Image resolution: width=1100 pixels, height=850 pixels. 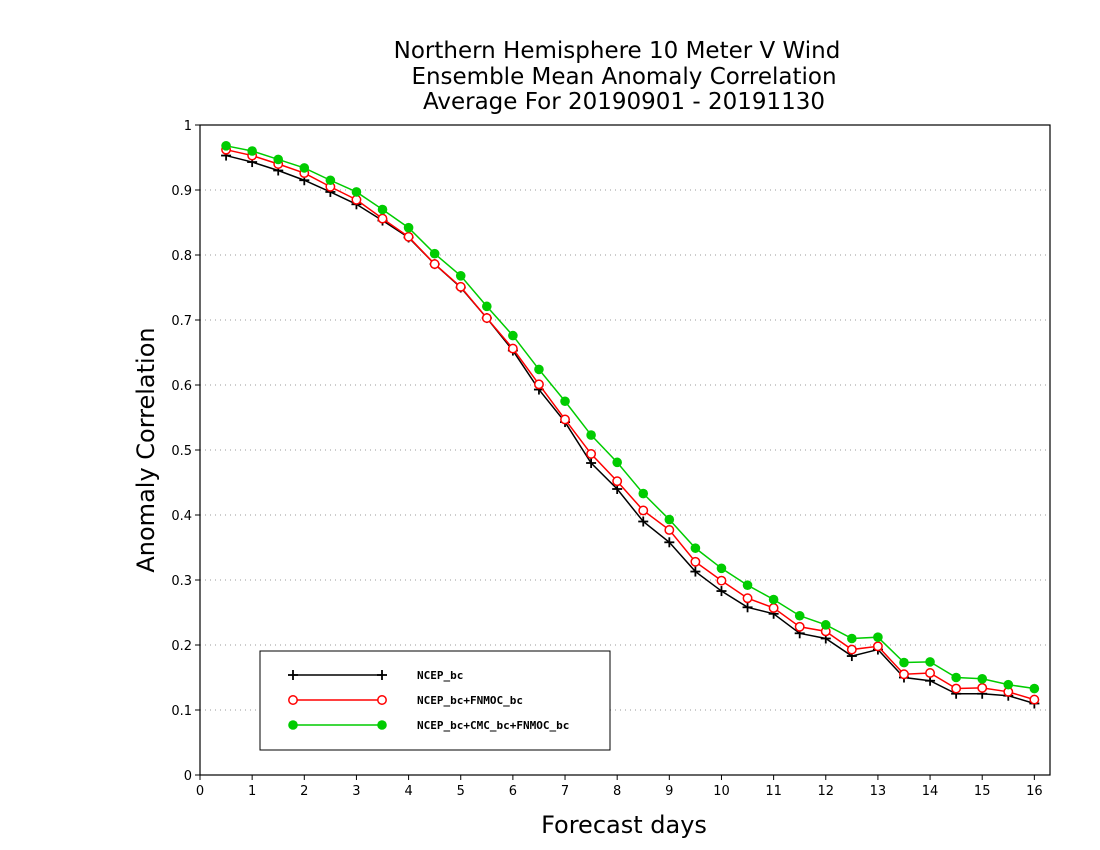 I want to click on y-tick-label: 0.2, so click(x=181, y=646).